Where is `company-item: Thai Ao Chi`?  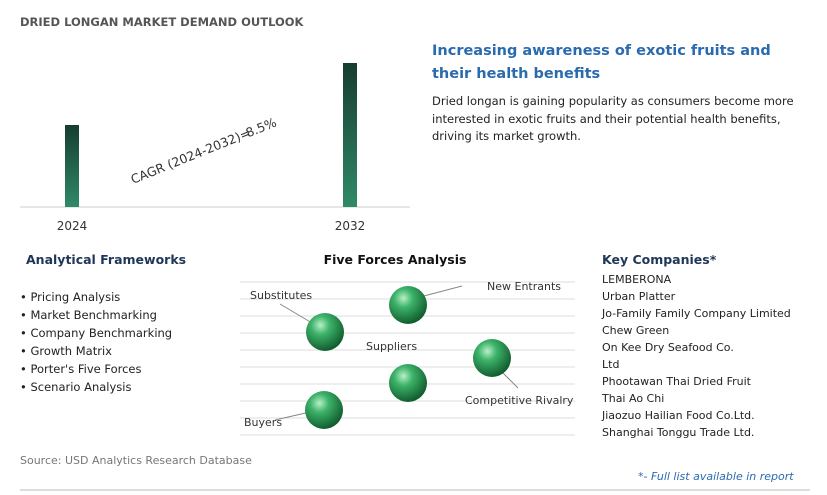
company-item: Thai Ao Chi is located at coordinates (696, 398).